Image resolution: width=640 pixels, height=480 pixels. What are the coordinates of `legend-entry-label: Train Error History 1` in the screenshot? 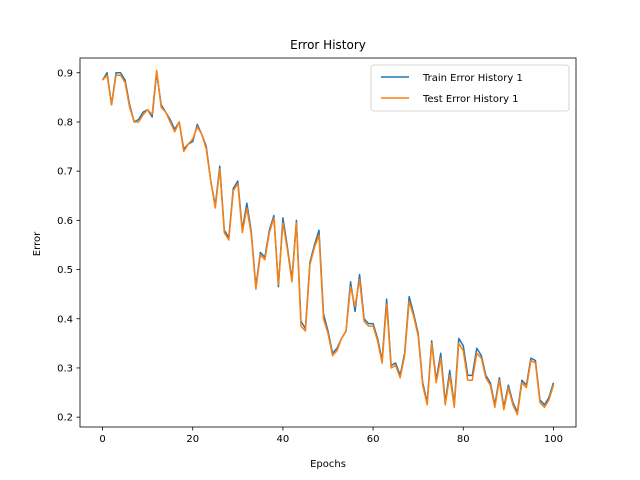 It's located at (472, 78).